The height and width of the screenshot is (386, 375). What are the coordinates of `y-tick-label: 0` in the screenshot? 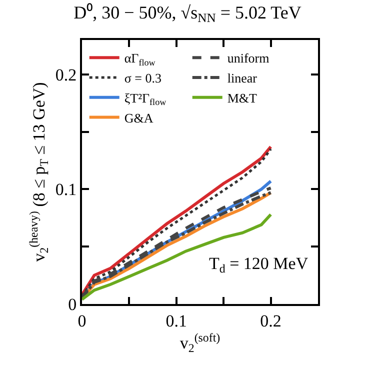 It's located at (72, 304).